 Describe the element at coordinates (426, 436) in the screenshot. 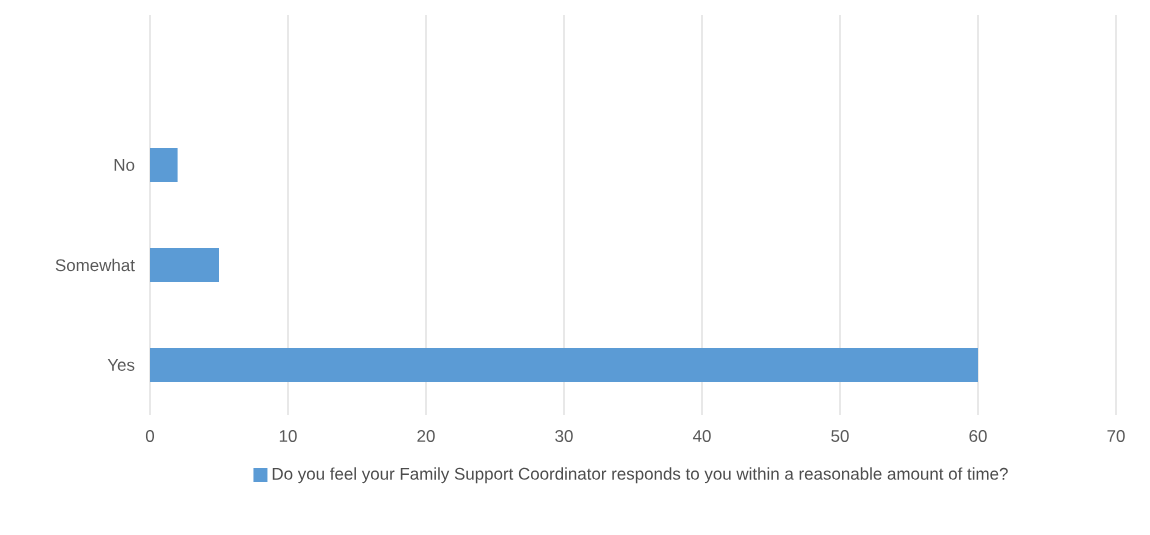

I see `x-tick-label: 20` at that location.